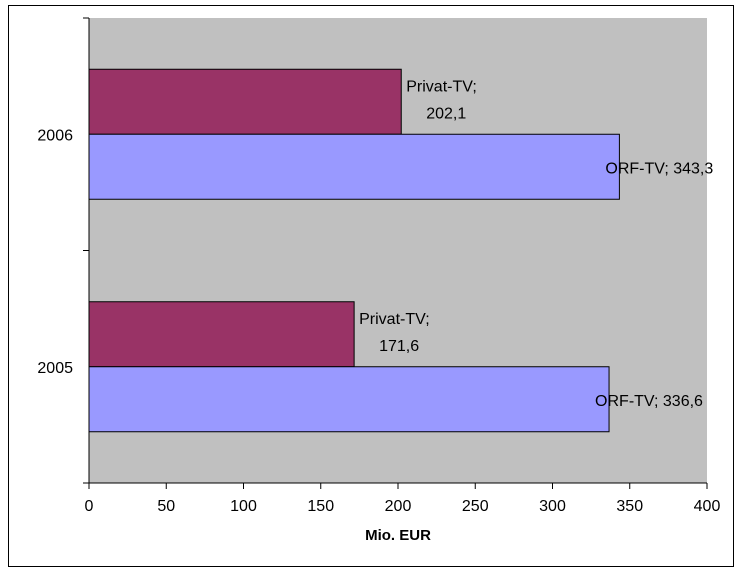 This screenshot has height=574, width=740. What do you see at coordinates (349, 399) in the screenshot?
I see `bar-orf-tv-2005` at bounding box center [349, 399].